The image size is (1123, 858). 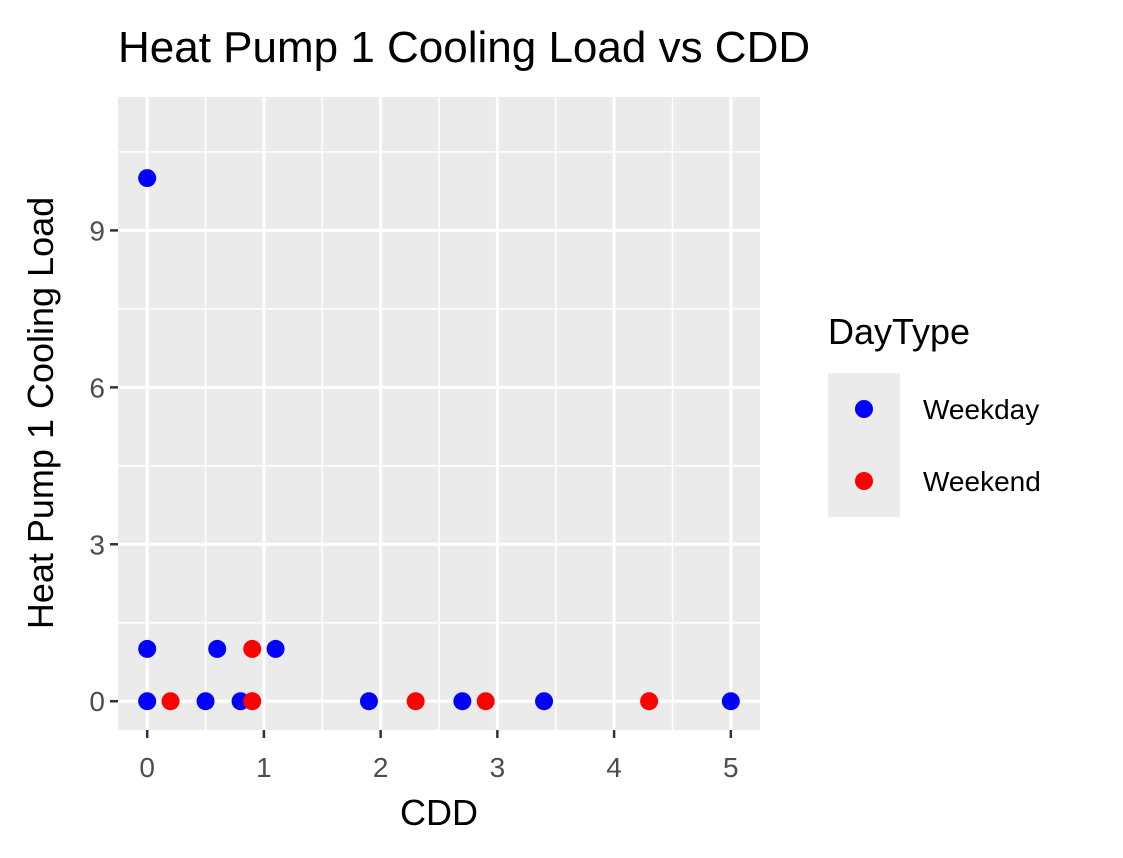 I want to click on legend-key-weekend, so click(x=864, y=481).